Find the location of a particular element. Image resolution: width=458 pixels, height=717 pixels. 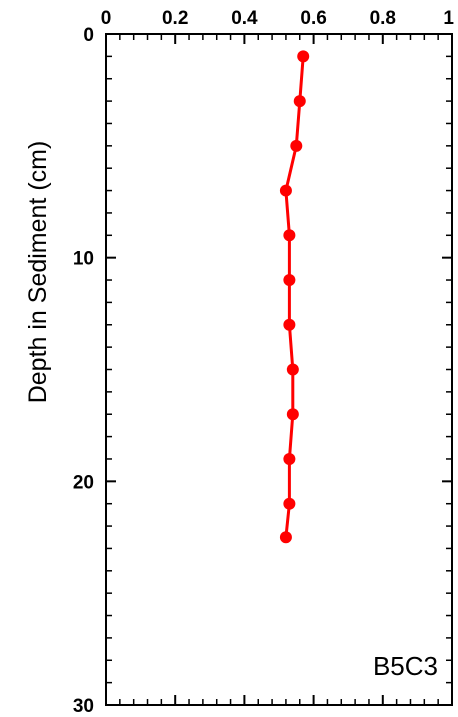

y-tick-label: 30 is located at coordinates (83, 706).